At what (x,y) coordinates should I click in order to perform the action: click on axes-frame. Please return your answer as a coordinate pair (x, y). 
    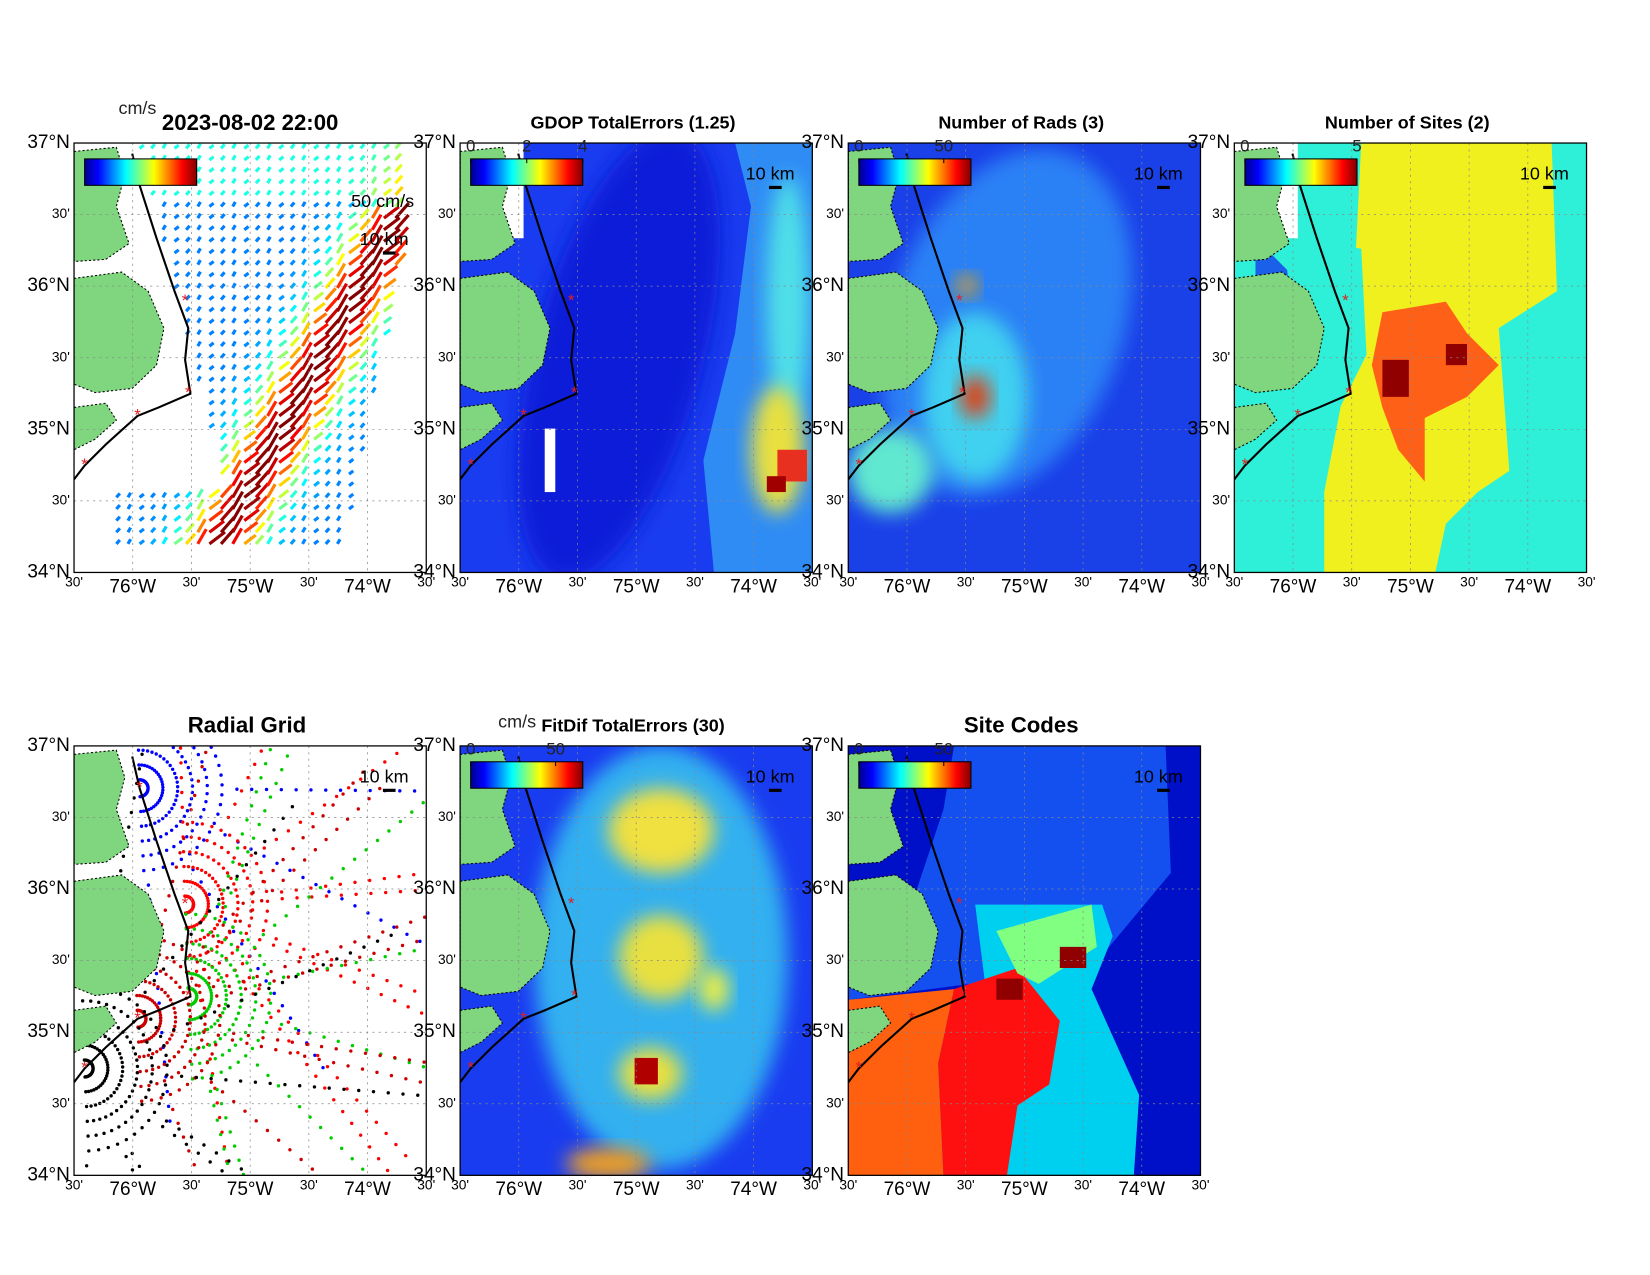
    Looking at the image, I should click on (1410, 358).